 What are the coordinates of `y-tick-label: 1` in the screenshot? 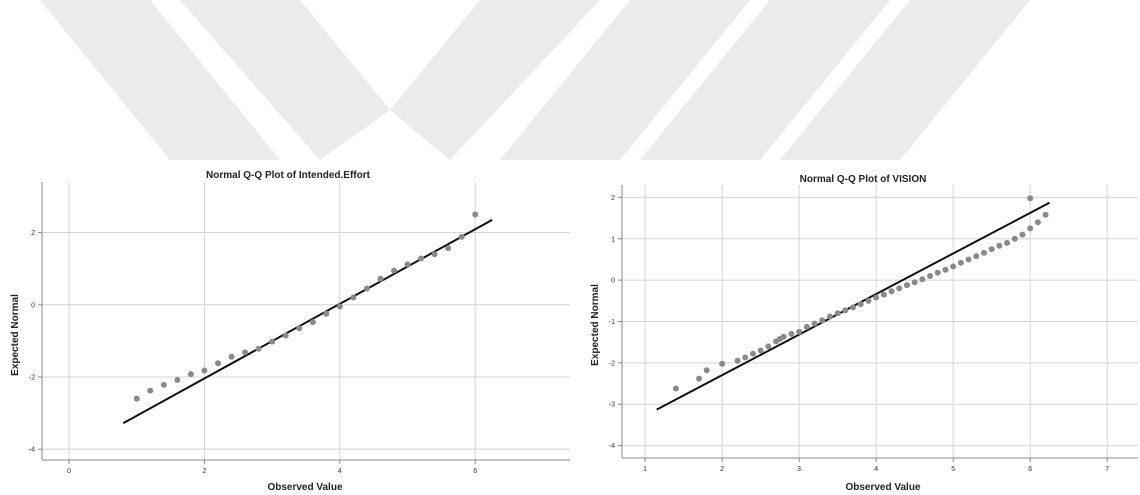 It's located at (613, 239).